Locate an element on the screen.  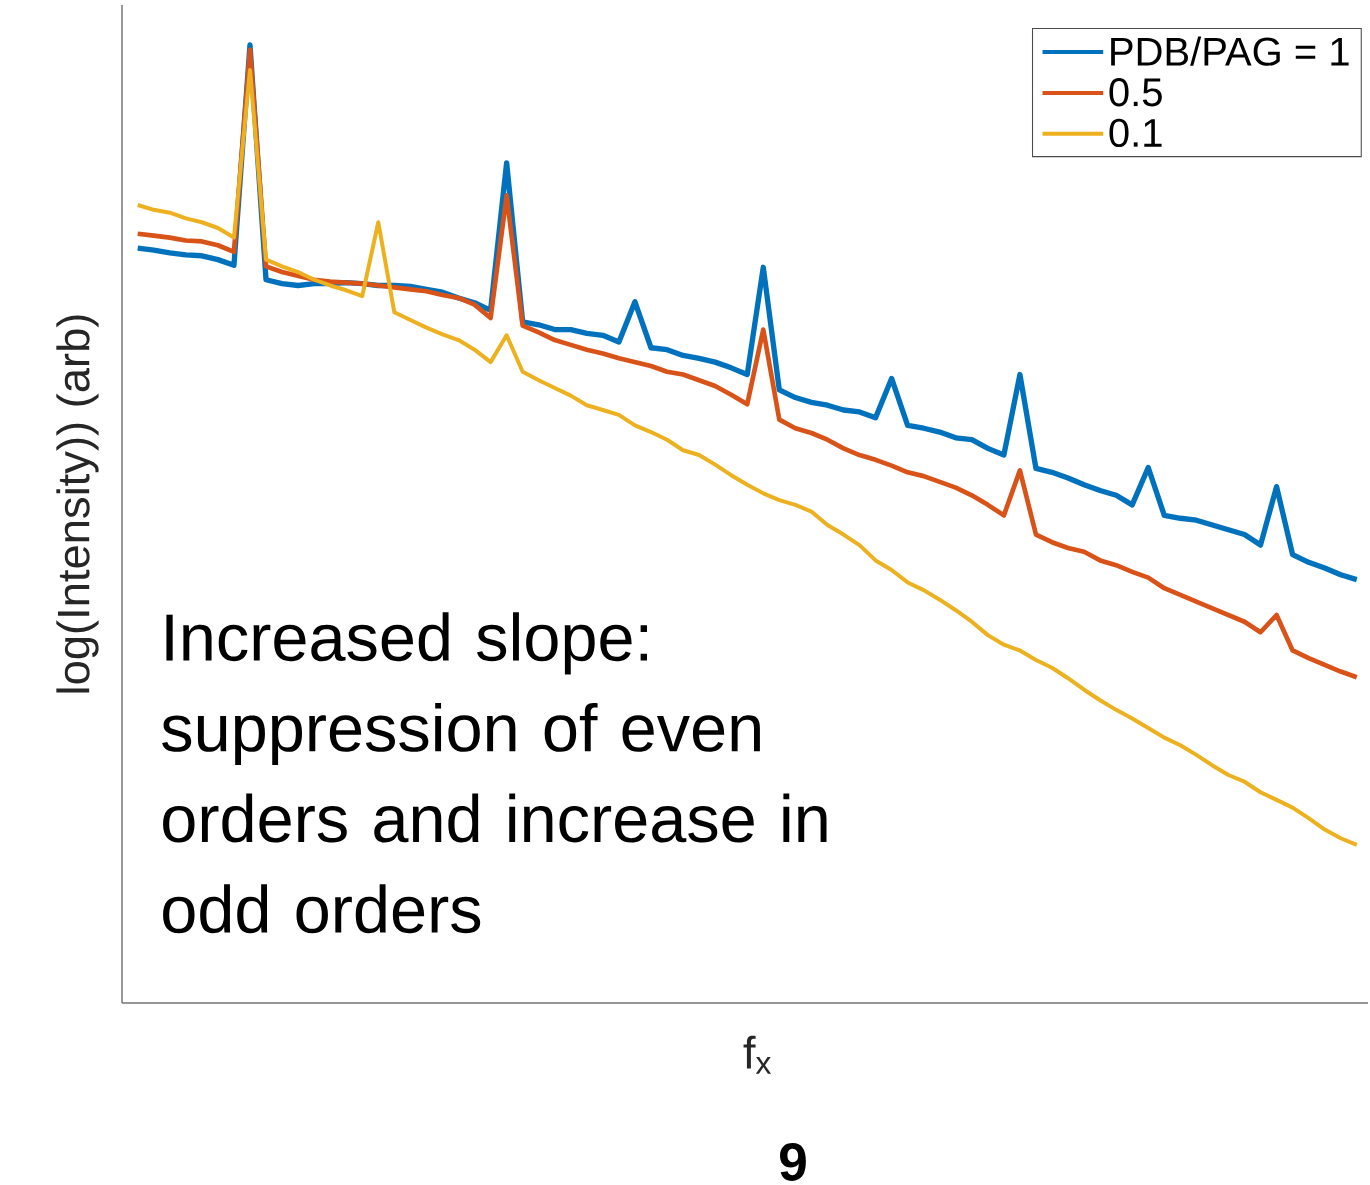
legend-label: 0.5 is located at coordinates (1135, 92).